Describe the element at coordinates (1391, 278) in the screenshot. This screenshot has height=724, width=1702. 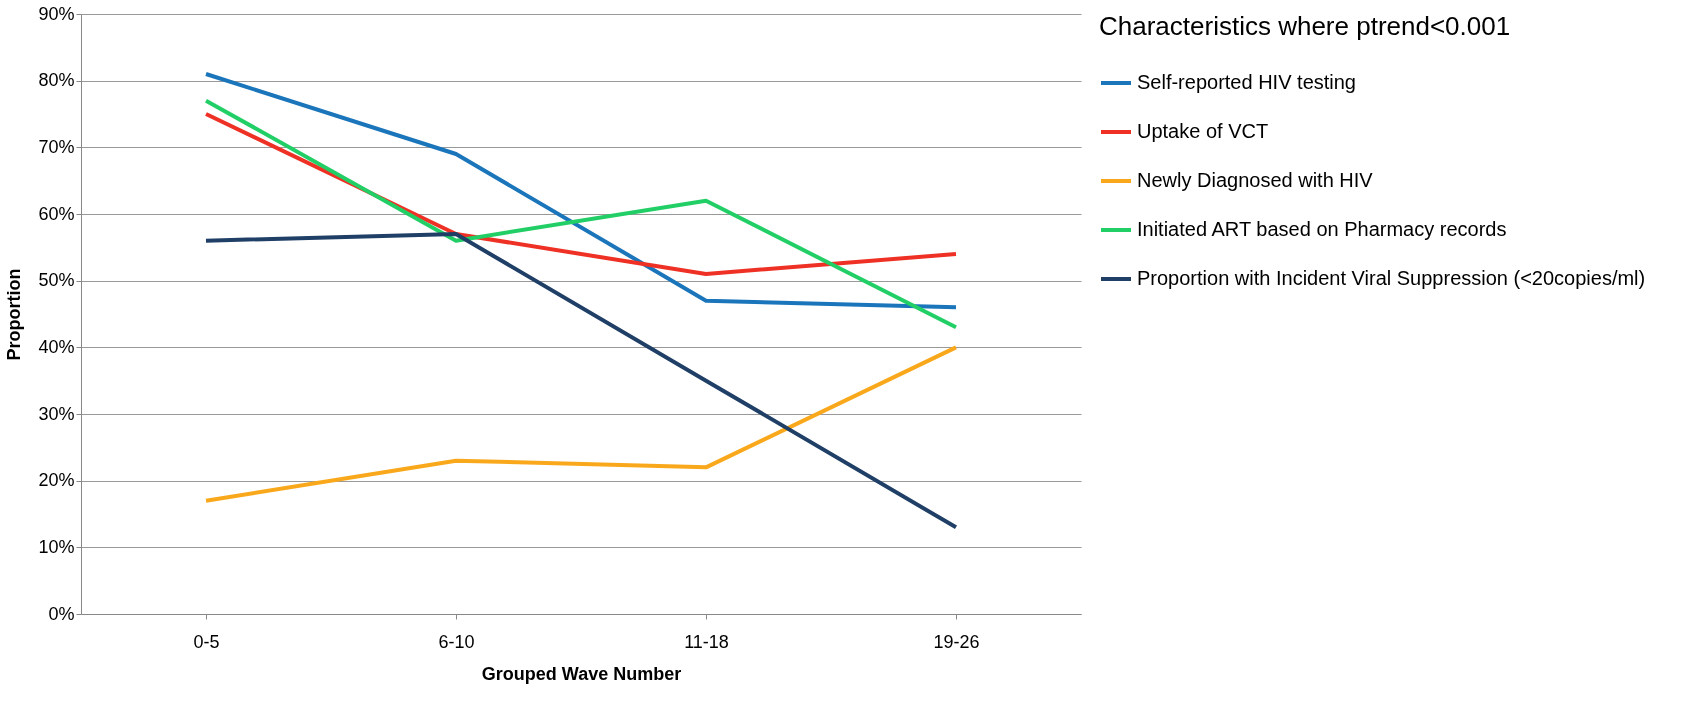
I see `legend-label: Proportion with Incident Viral Suppression (<20copies/ml)` at that location.